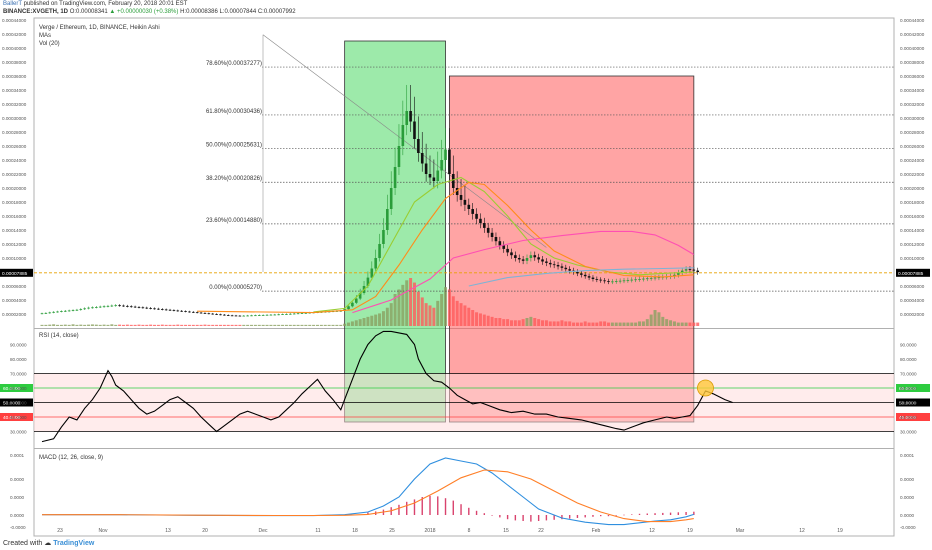  What do you see at coordinates (912, 286) in the screenshot?
I see `price-tick-right: 0.00006000` at bounding box center [912, 286].